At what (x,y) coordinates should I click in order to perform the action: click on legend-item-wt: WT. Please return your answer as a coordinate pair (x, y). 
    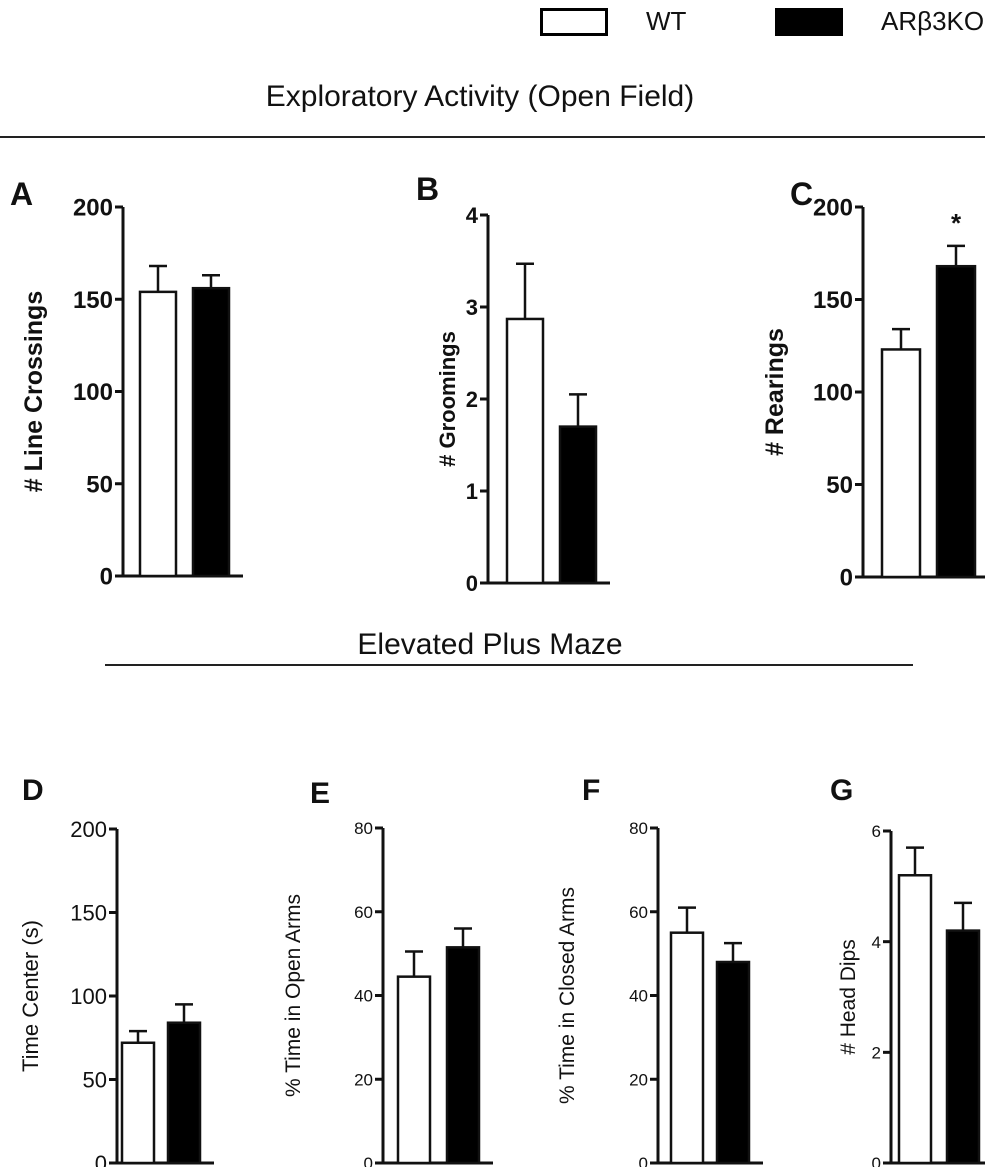
    Looking at the image, I should click on (613, 21).